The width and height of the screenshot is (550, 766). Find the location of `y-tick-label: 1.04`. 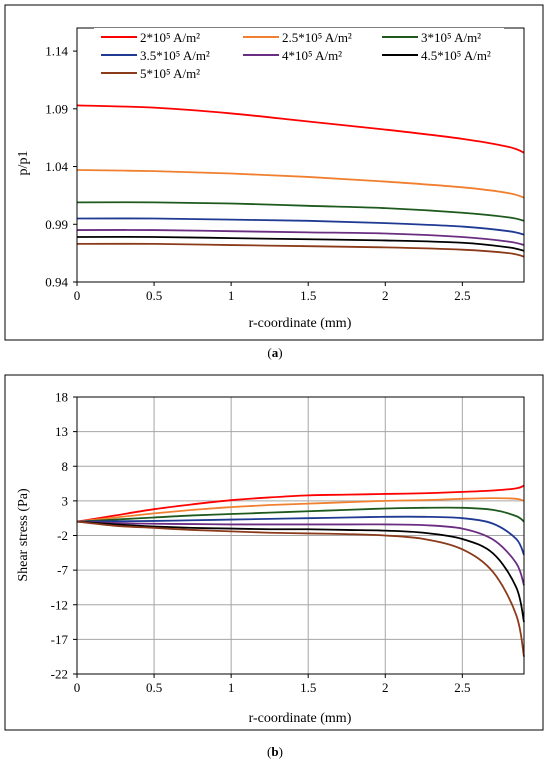

y-tick-label: 1.04 is located at coordinates (56, 166).